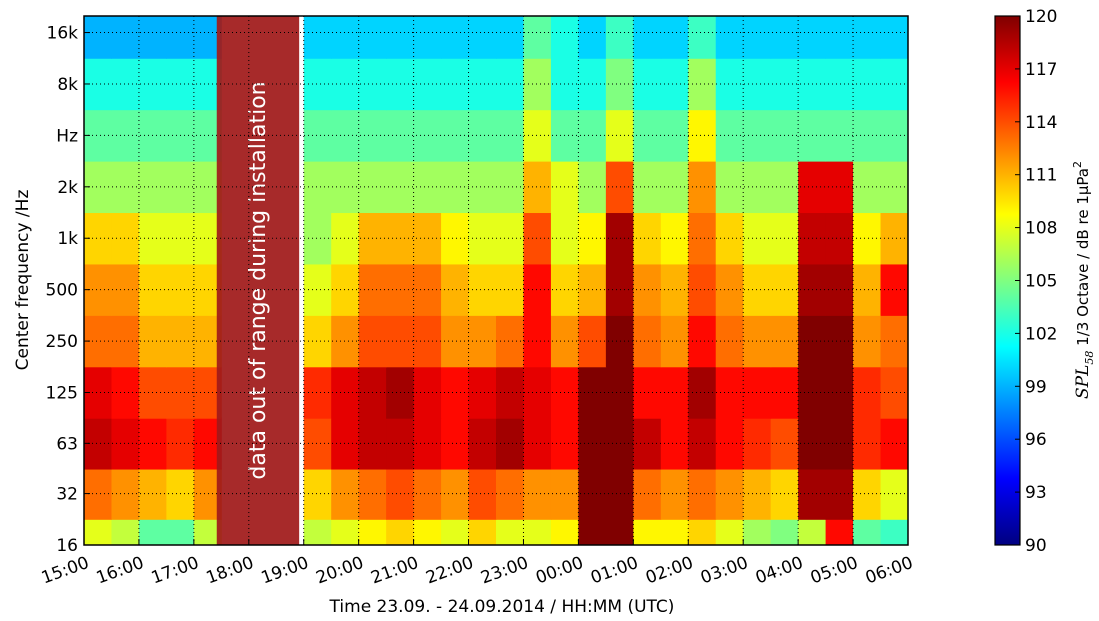  I want to click on x-tick-label: 03:00, so click(724, 571).